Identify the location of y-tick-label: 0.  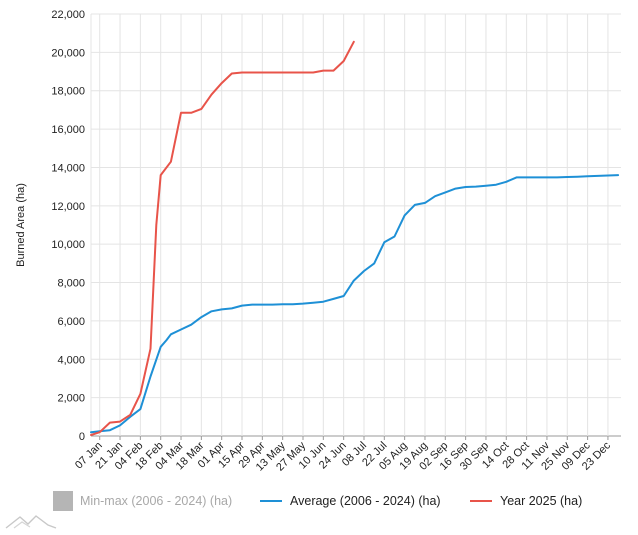
(82, 437).